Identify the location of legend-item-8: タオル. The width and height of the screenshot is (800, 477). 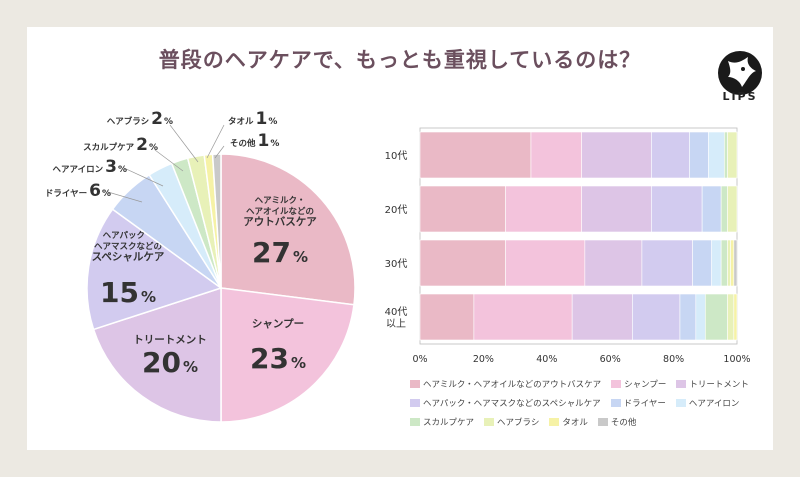
(568, 422).